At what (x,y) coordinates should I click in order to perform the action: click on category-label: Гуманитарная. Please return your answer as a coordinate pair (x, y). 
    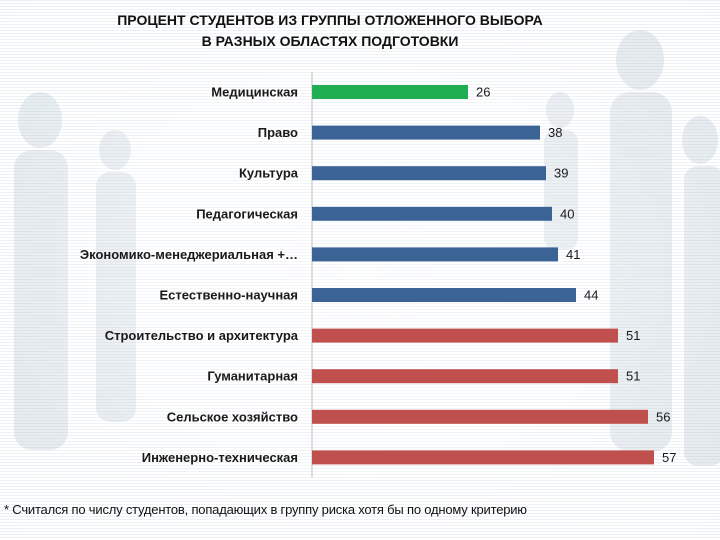
    Looking at the image, I should click on (252, 376).